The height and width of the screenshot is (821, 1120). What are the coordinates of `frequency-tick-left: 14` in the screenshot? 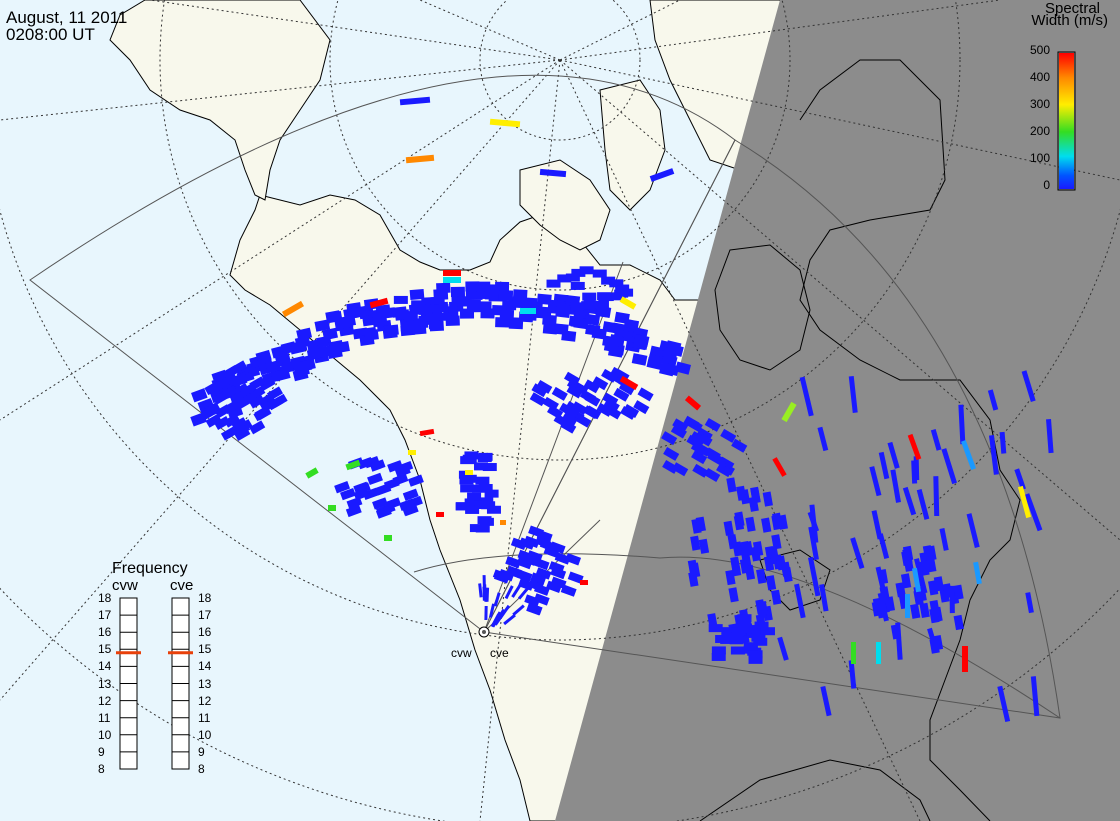 It's located at (105, 666).